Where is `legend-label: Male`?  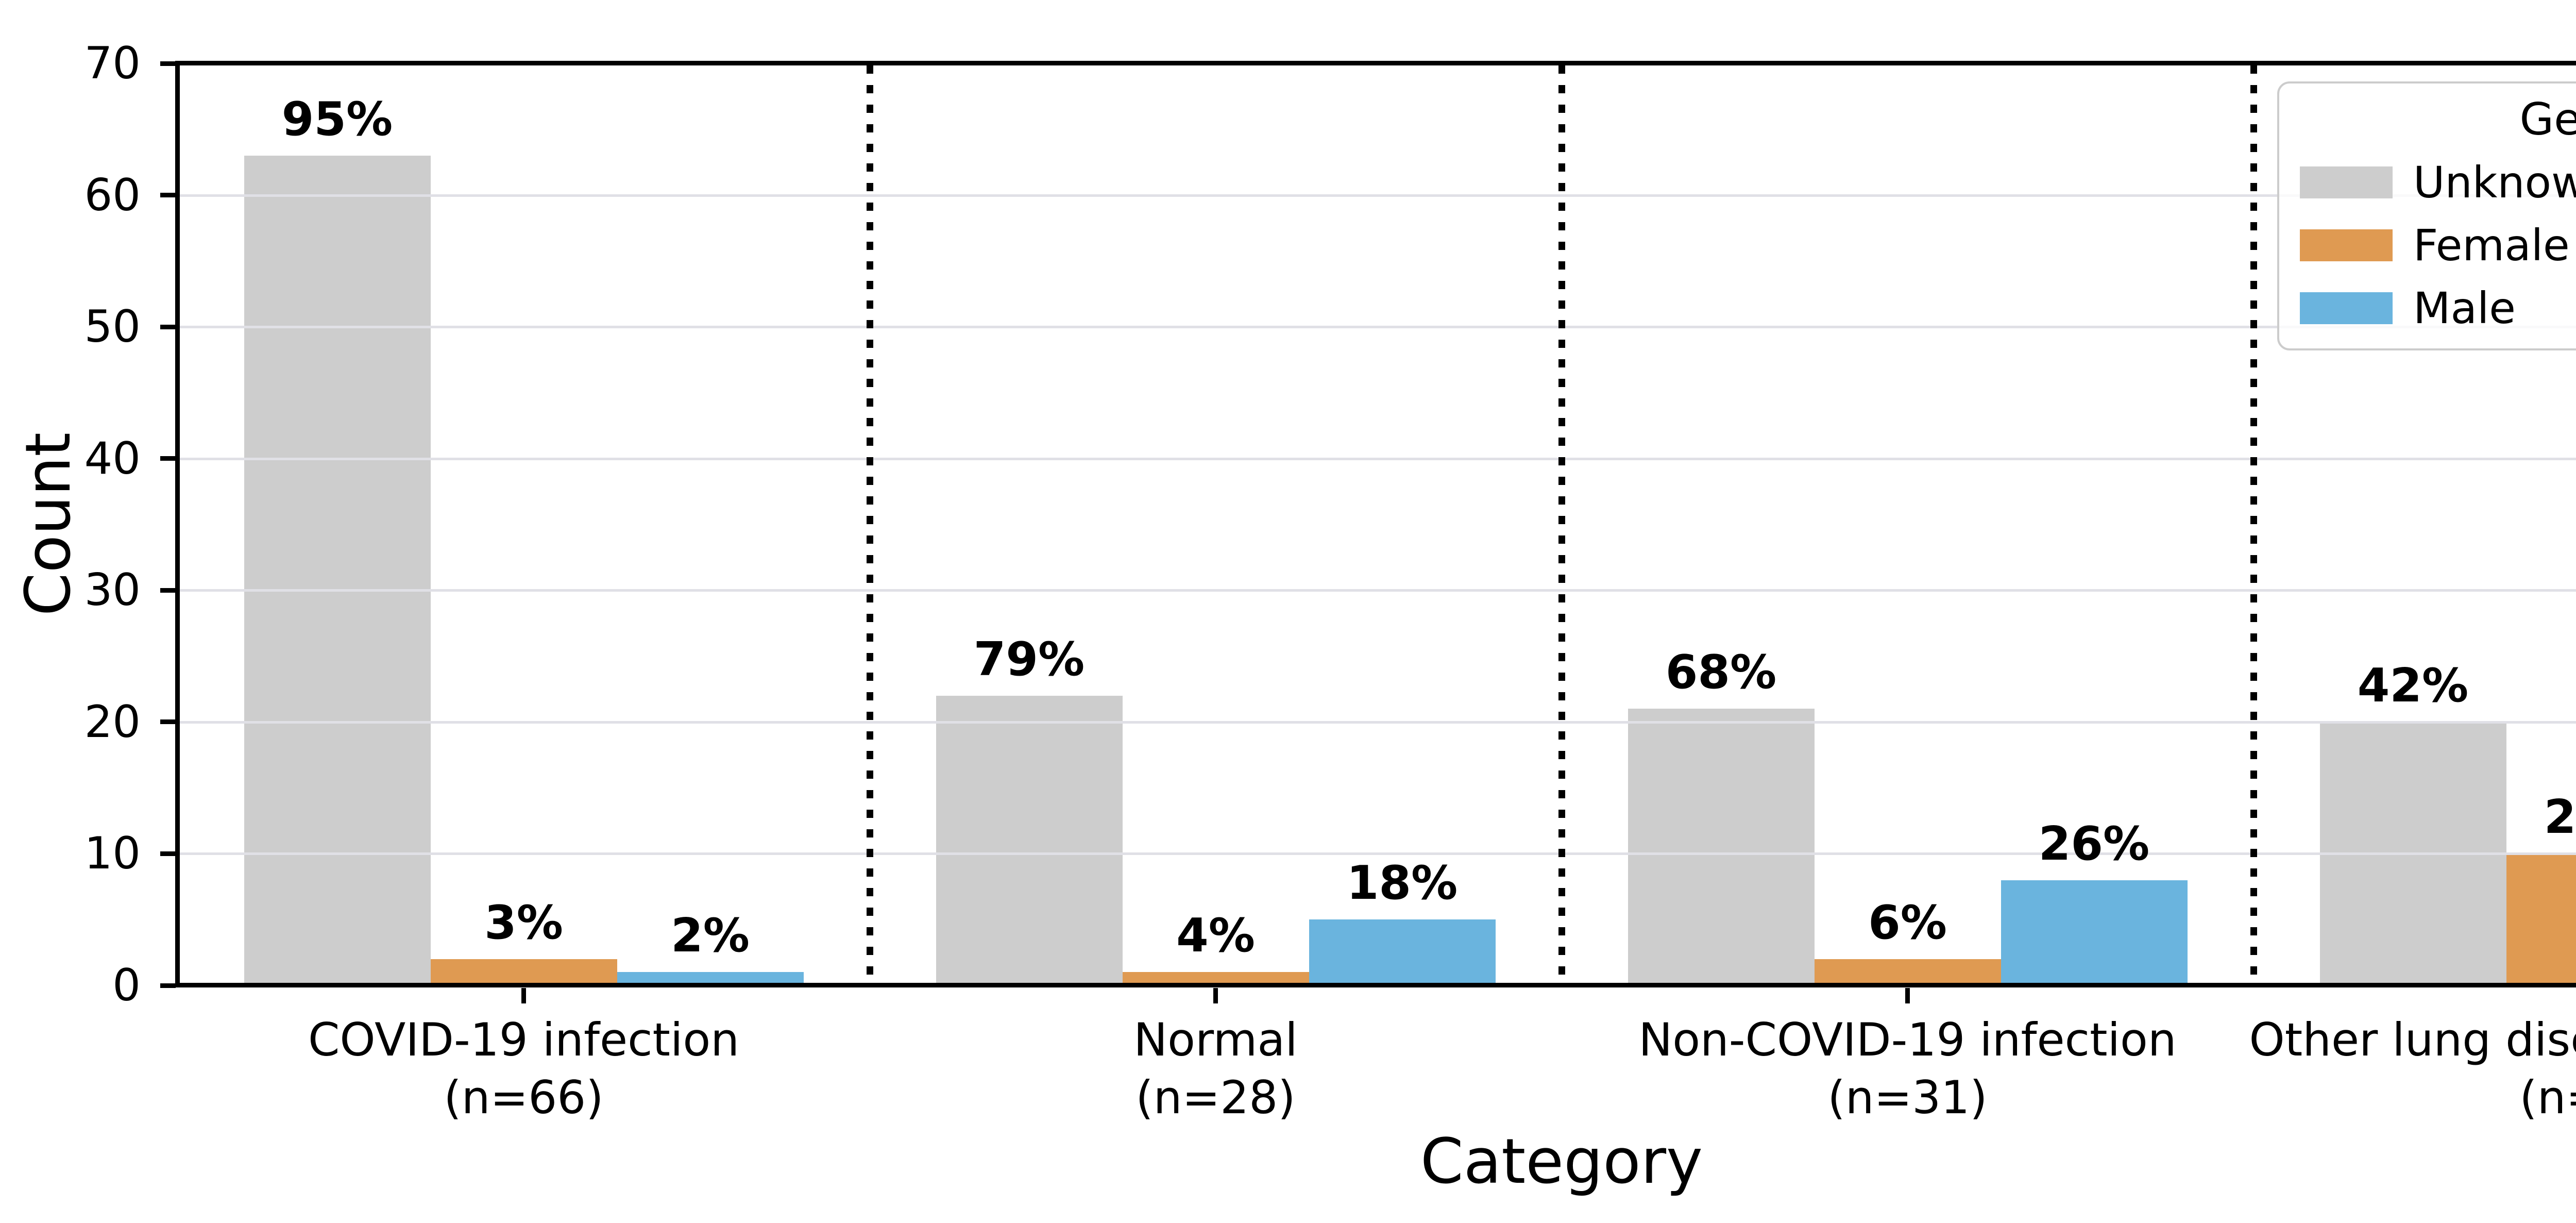 legend-label: Male is located at coordinates (2464, 308).